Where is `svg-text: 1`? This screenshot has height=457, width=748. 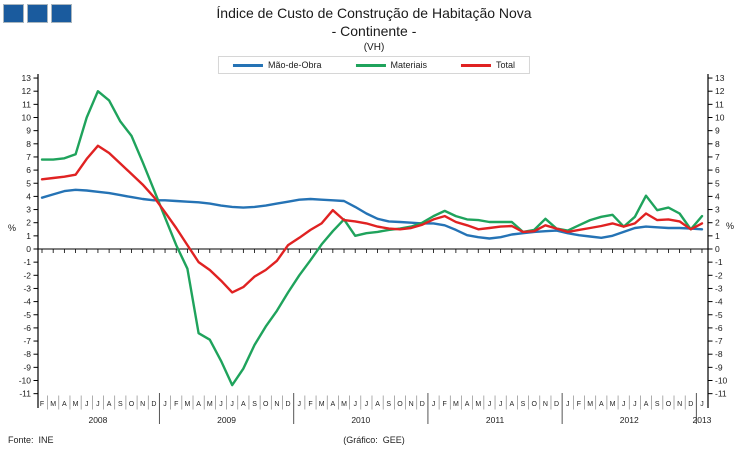 svg-text: 1 is located at coordinates (717, 236).